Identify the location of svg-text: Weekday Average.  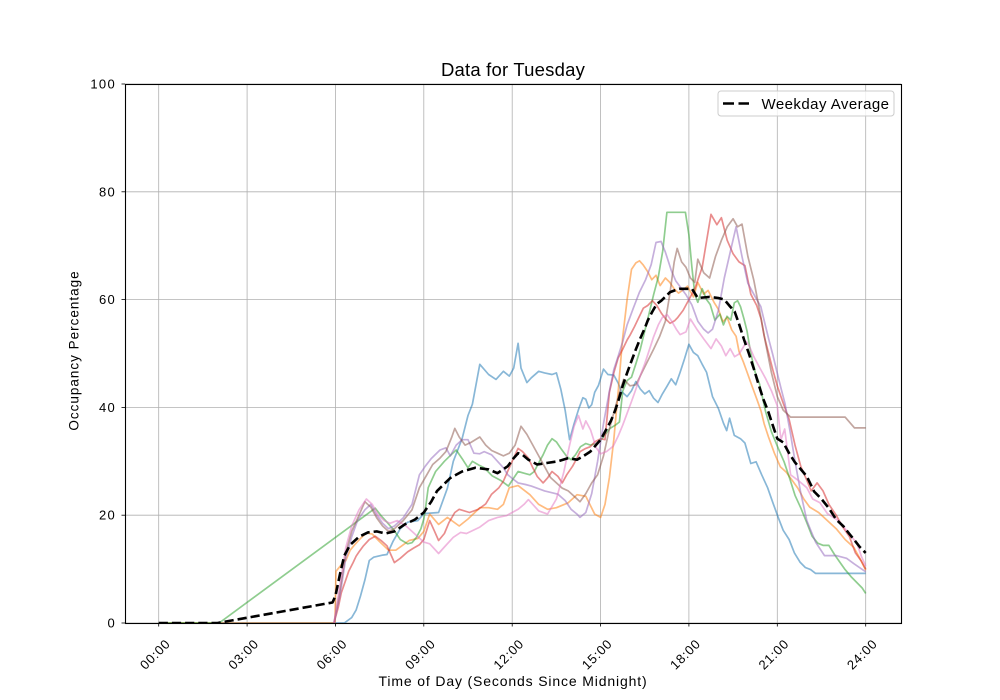
(826, 104).